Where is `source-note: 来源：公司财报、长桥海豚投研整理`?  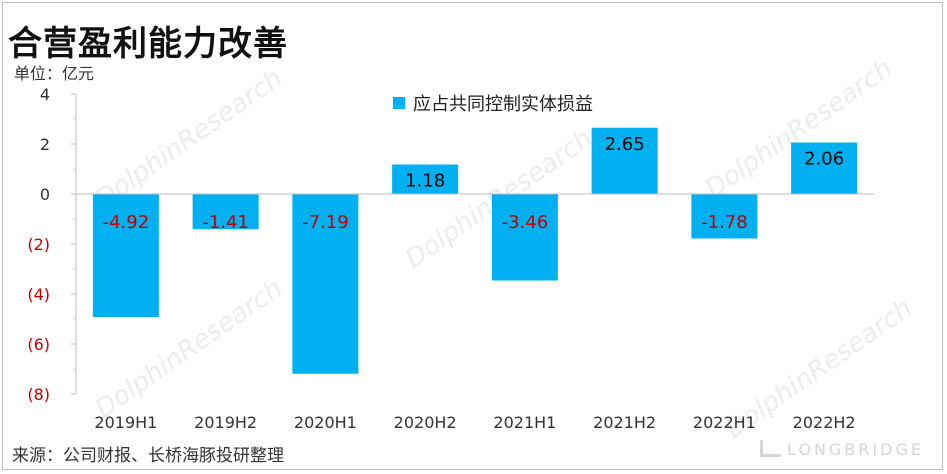
source-note: 来源：公司财报、长桥海豚投研整理 is located at coordinates (148, 456).